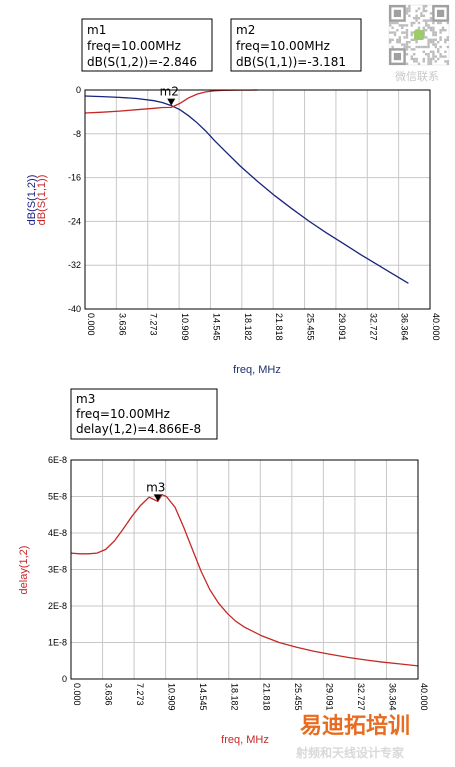  Describe the element at coordinates (266, 697) in the screenshot. I see `bot-x-tick-label: 21.818` at that location.